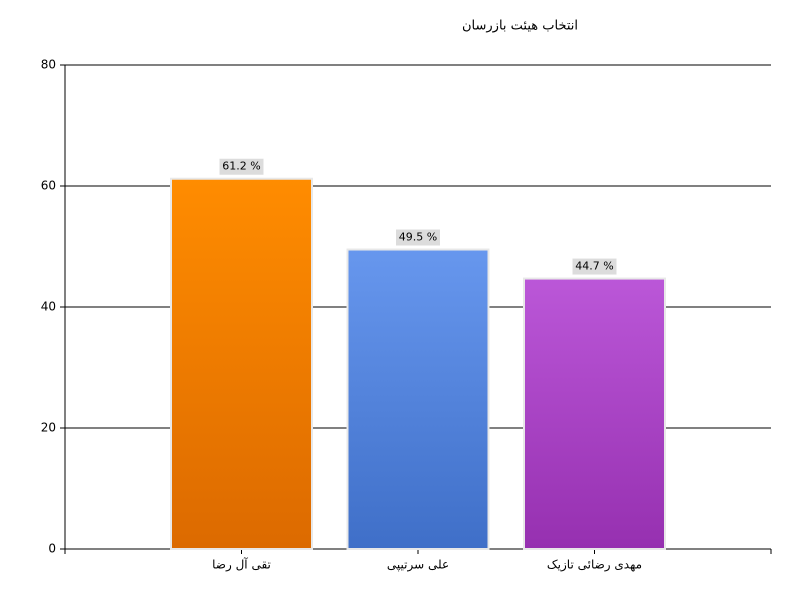  I want to click on value-label: 49.5 %, so click(418, 237).